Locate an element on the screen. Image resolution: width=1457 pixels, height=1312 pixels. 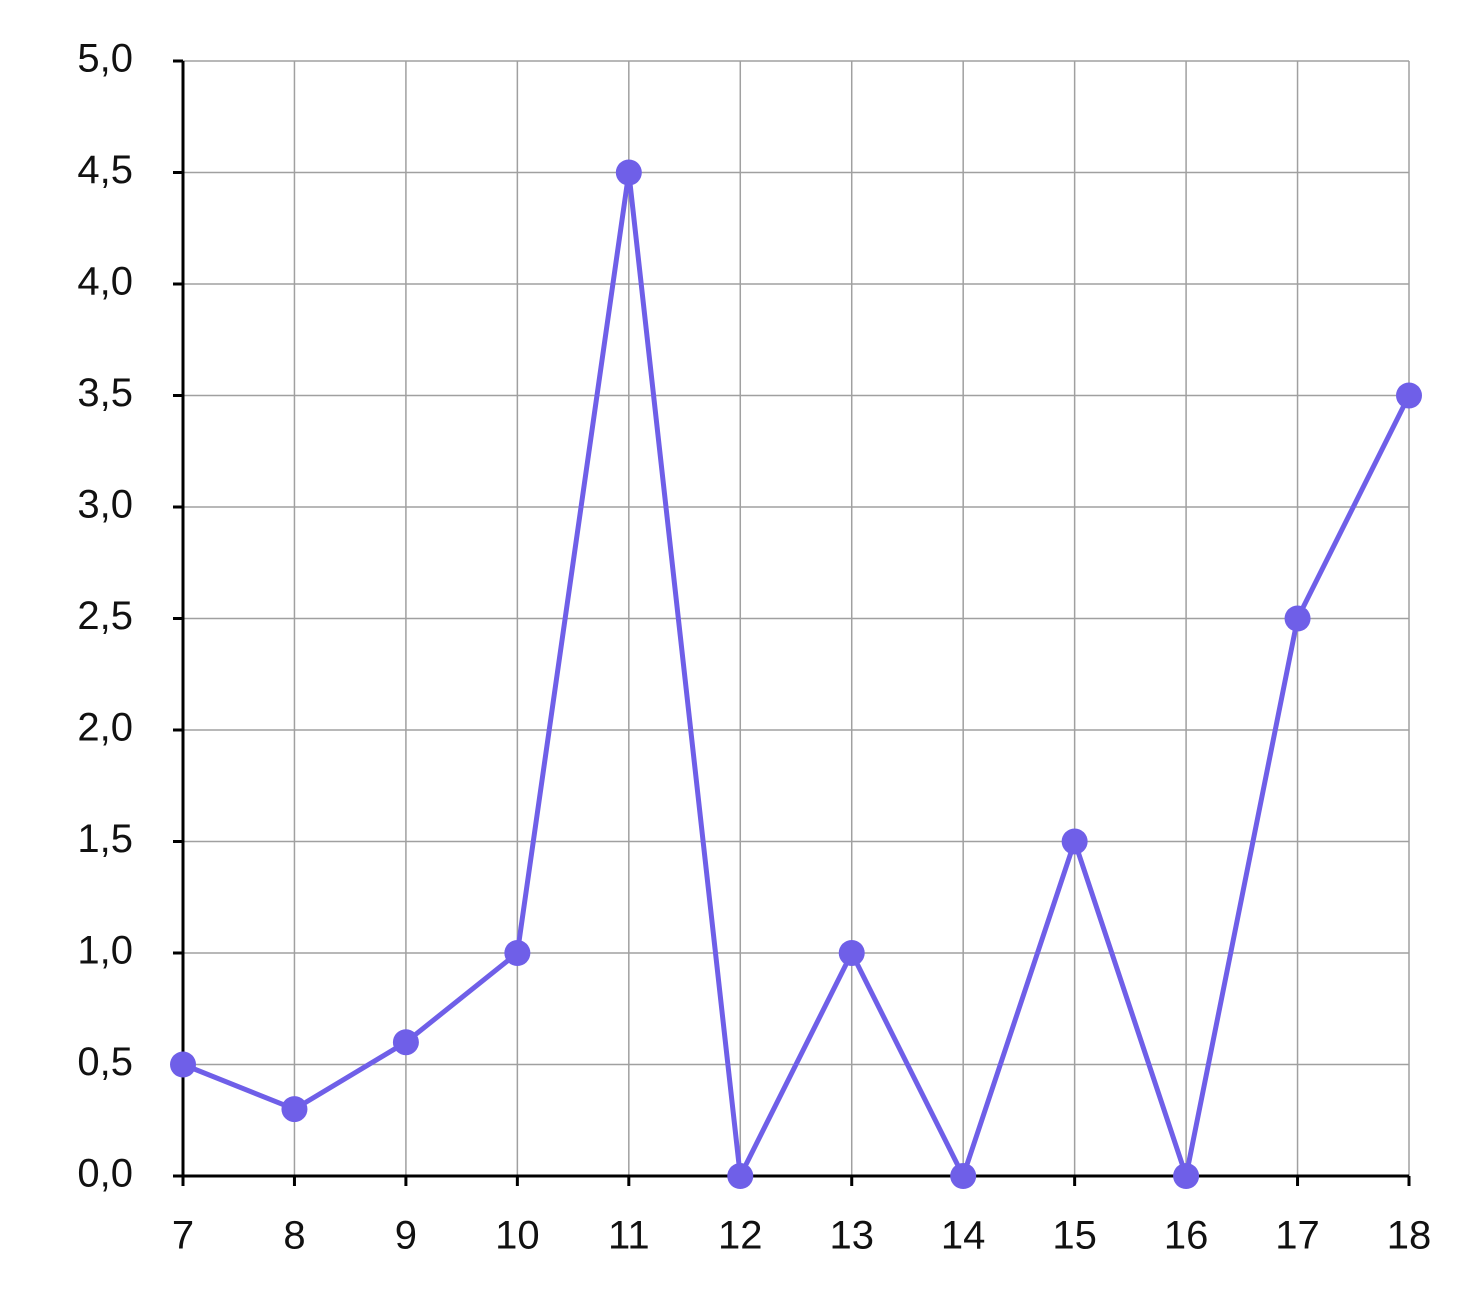
x-tick-label: 16 is located at coordinates (1186, 1236).